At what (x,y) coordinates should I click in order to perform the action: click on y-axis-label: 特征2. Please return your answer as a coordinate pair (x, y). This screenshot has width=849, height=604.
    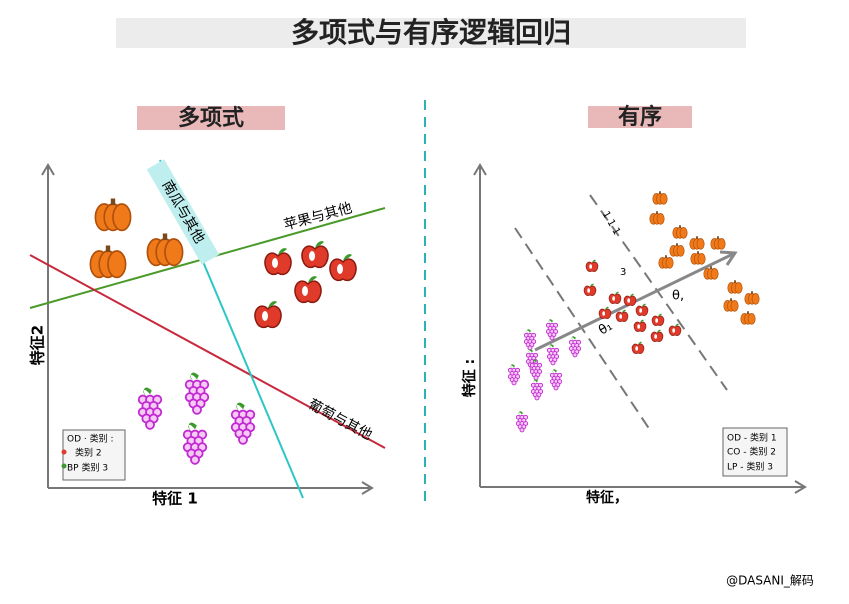
    Looking at the image, I should click on (38, 345).